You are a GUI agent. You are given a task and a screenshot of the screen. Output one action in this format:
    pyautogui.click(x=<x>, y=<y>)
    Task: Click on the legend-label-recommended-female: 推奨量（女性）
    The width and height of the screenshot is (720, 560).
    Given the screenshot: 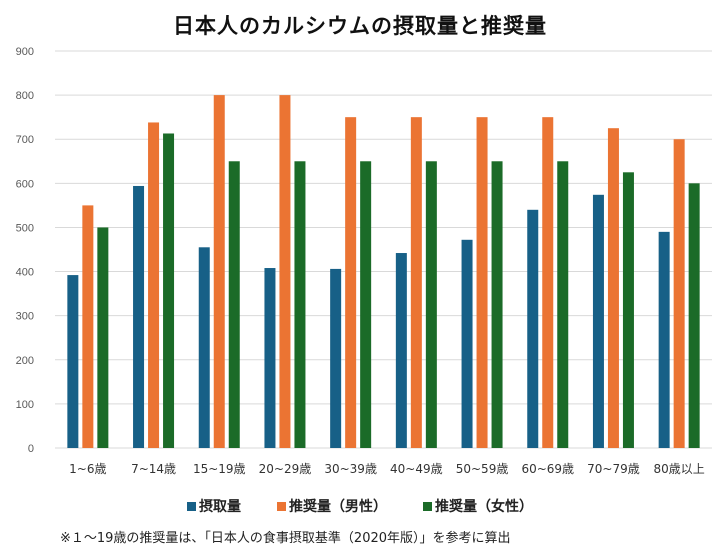 What is the action you would take?
    pyautogui.click(x=484, y=507)
    